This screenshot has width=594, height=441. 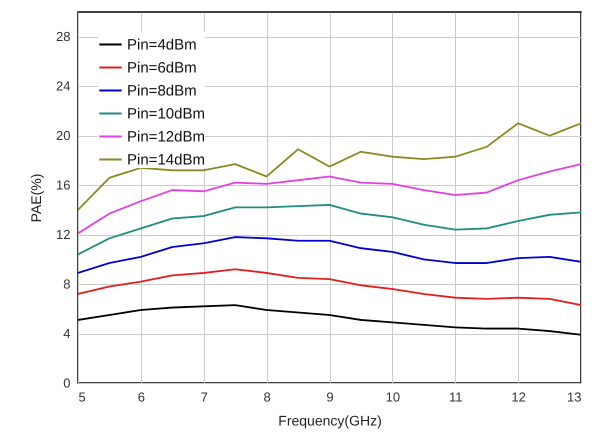 I want to click on legend-label: Pin=6dBm, so click(x=162, y=68).